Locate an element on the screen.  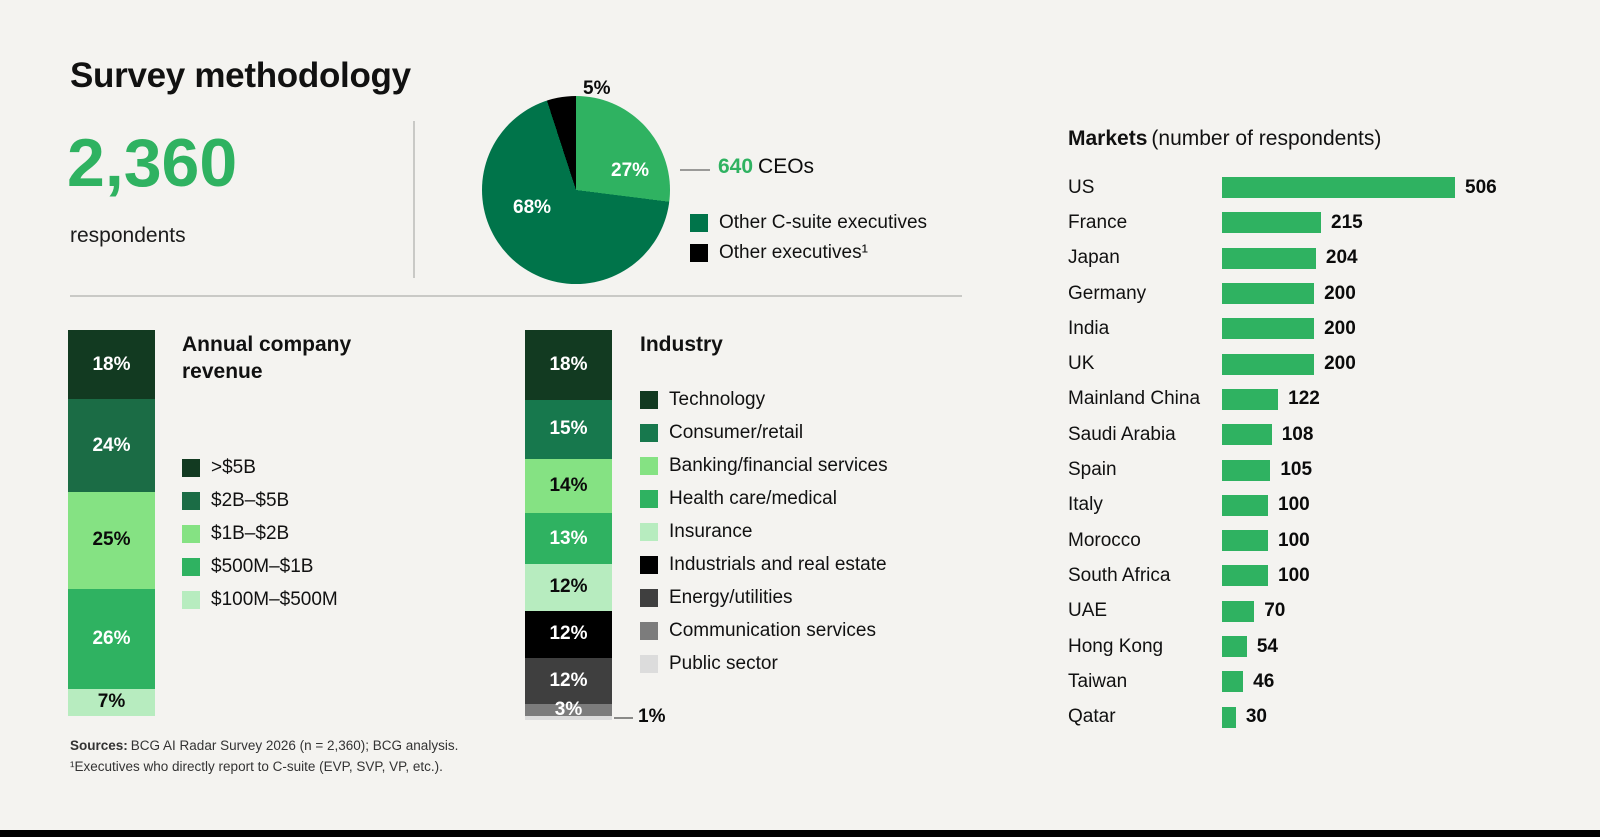
segment-pct-label: 26% is located at coordinates (111, 638).